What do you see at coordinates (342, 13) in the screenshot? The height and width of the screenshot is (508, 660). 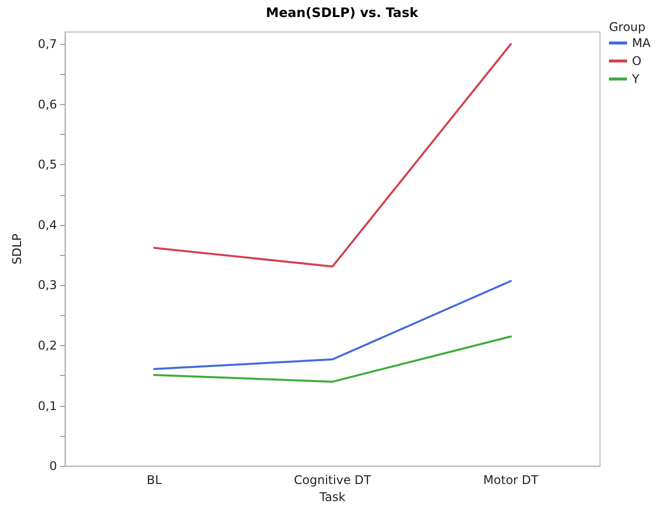 I see `chart-title: Mean(SDLP) vs. Task` at bounding box center [342, 13].